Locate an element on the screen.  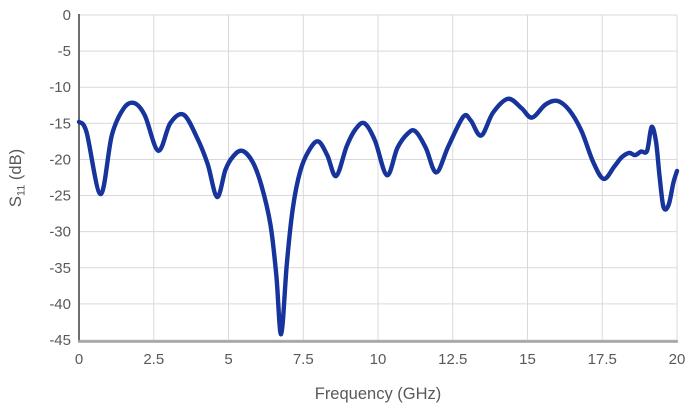
y-tick-label: -35 is located at coordinates (60, 268).